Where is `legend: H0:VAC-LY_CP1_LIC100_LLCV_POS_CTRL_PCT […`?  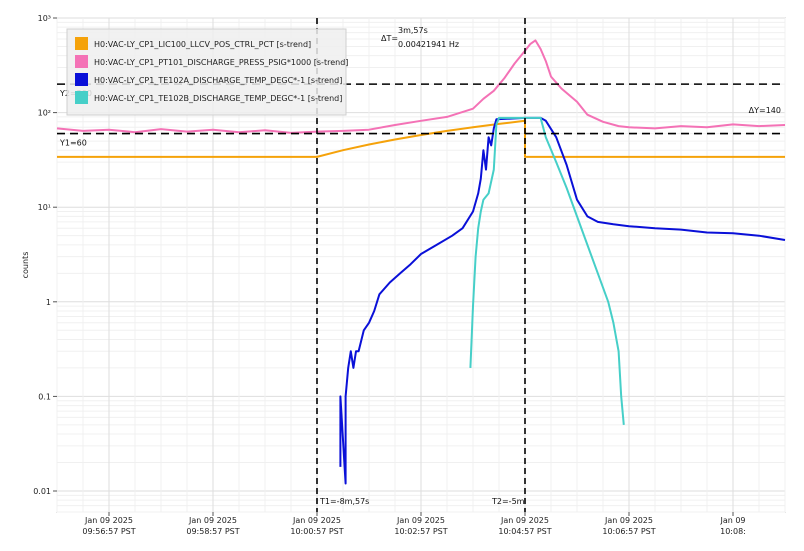
legend: H0:VAC-LY_CP1_LIC100_LLCV_POS_CTRL_PCT [… is located at coordinates (207, 72).